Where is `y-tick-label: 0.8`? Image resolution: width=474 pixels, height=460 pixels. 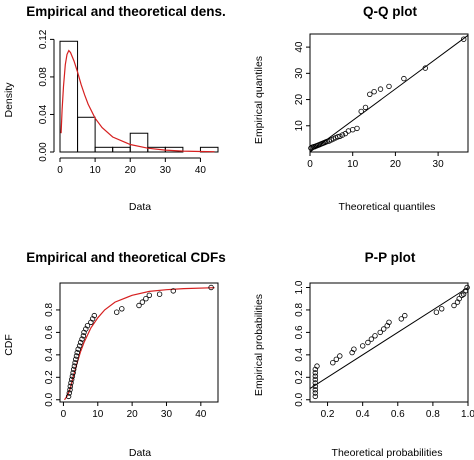
y-tick-label: 0.8 is located at coordinates (49, 310).